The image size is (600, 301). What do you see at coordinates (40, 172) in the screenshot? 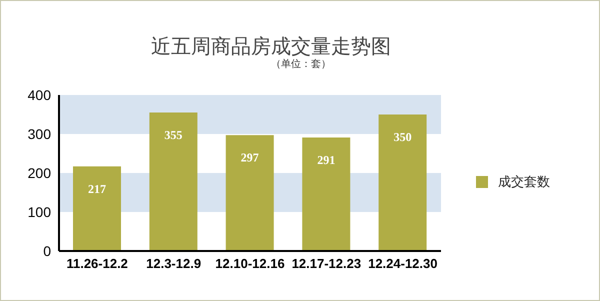
I see `y-tick-label: 200` at bounding box center [40, 172].